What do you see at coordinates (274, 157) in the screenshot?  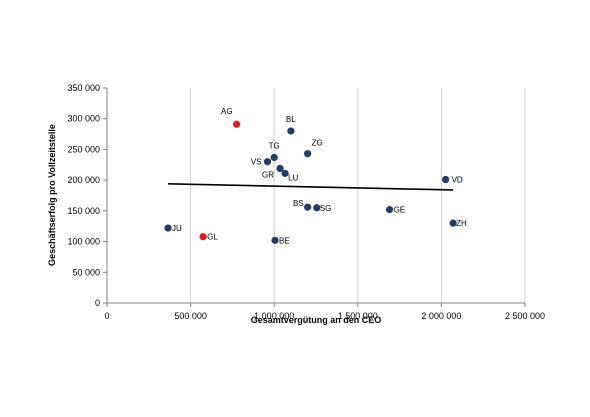 I see `point-tg` at bounding box center [274, 157].